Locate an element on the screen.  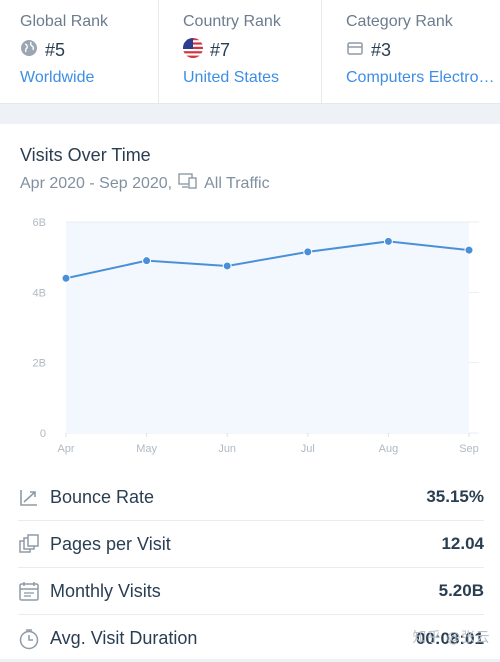
x-tick-label: Apr is located at coordinates (65, 449).